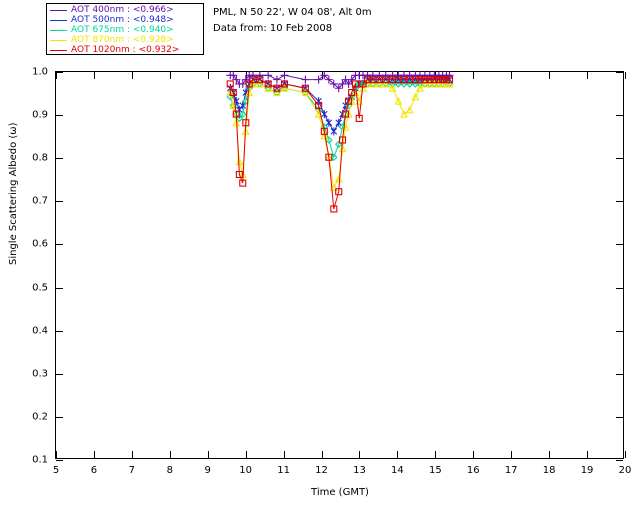 This screenshot has width=640, height=512. I want to click on x-axis-title: Time (GMT), so click(340, 492).